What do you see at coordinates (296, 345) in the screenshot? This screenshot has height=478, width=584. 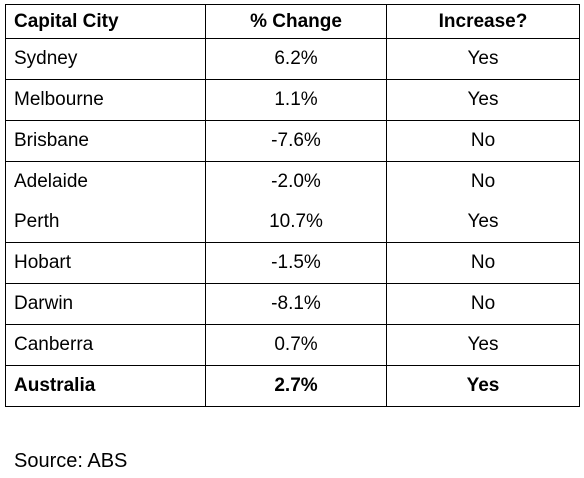 I see `row-change: 0.7%` at bounding box center [296, 345].